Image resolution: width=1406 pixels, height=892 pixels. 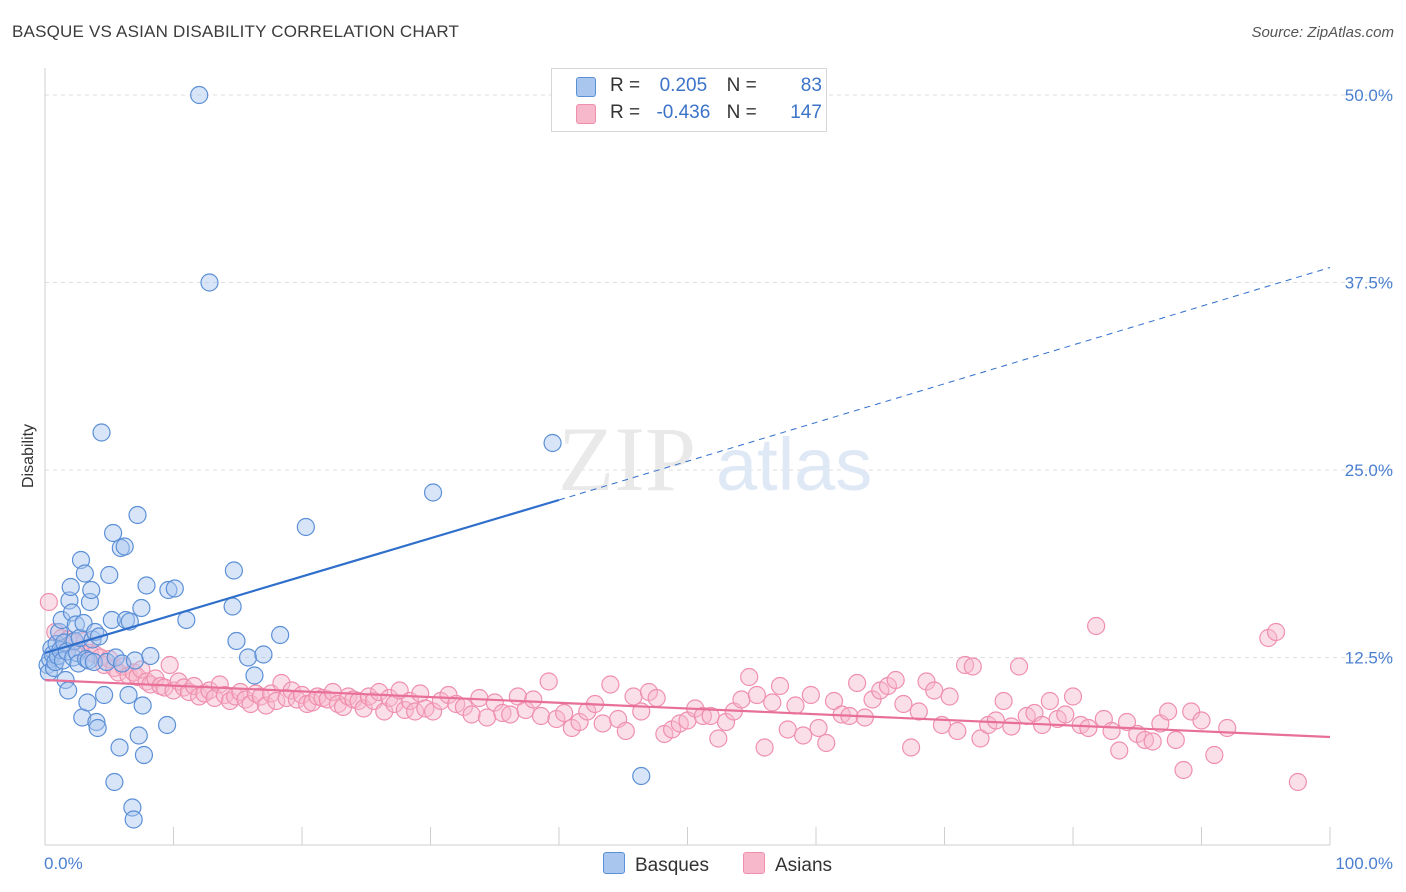 What do you see at coordinates (715, 459) in the screenshot?
I see `watermark: ZIP atlas` at bounding box center [715, 459].